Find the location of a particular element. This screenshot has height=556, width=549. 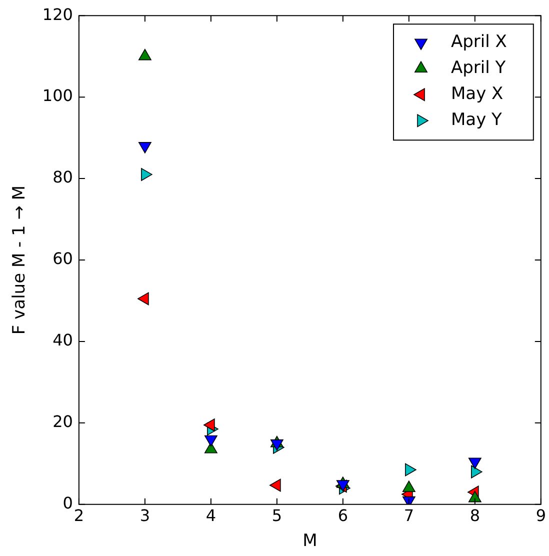

x-tick-label: 3 is located at coordinates (145, 516).